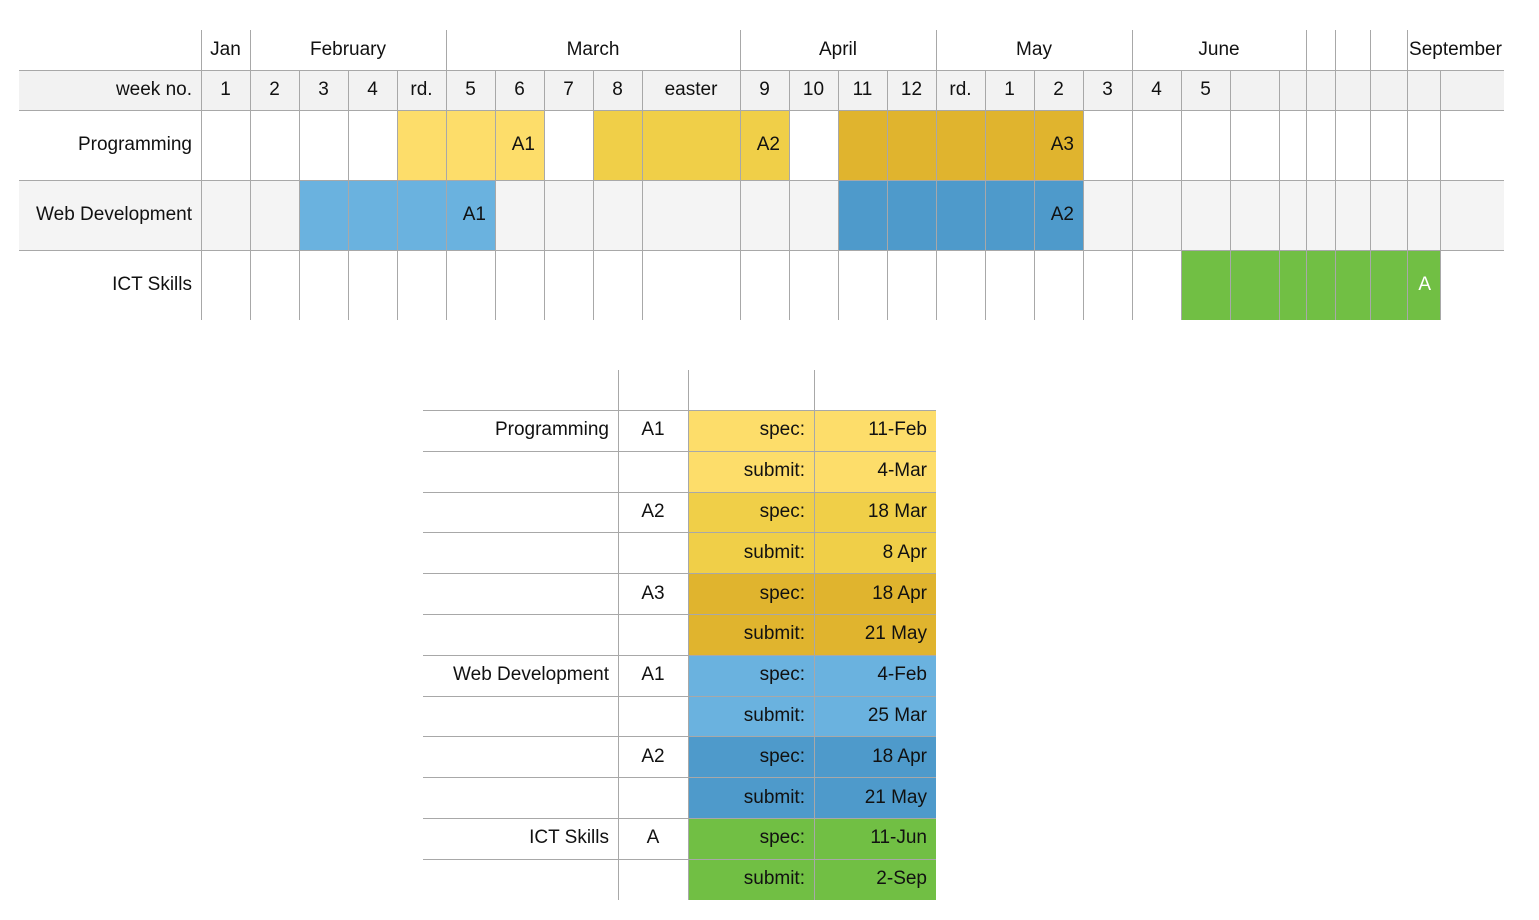  What do you see at coordinates (1455, 49) in the screenshot?
I see `month-label: September` at bounding box center [1455, 49].